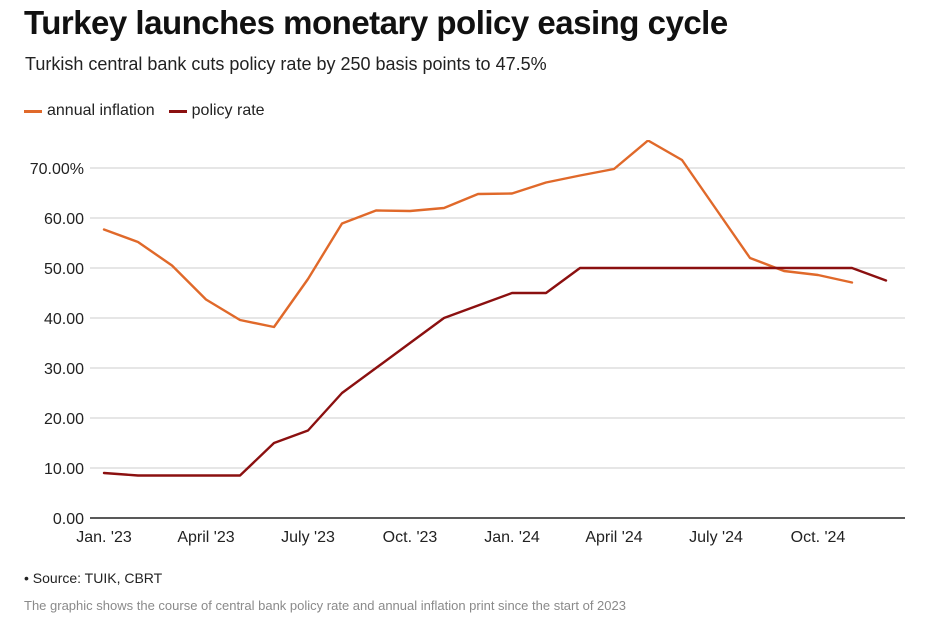 The height and width of the screenshot is (622, 925). Describe the element at coordinates (512, 537) in the screenshot. I see `x-tick-label: Jan. '24` at that location.